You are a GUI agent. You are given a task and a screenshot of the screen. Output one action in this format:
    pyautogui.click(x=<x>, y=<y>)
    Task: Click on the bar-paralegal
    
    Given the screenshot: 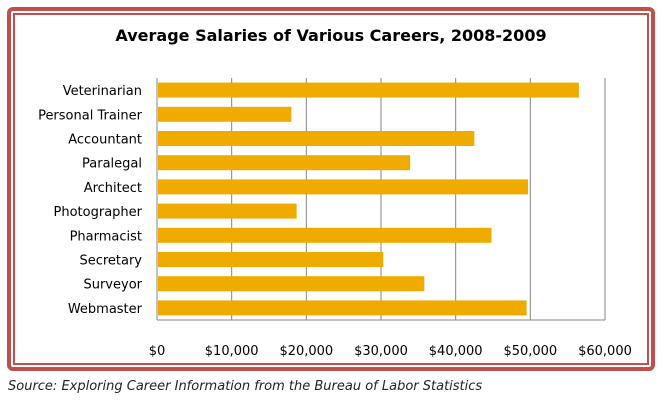 What is the action you would take?
    pyautogui.click(x=284, y=163)
    